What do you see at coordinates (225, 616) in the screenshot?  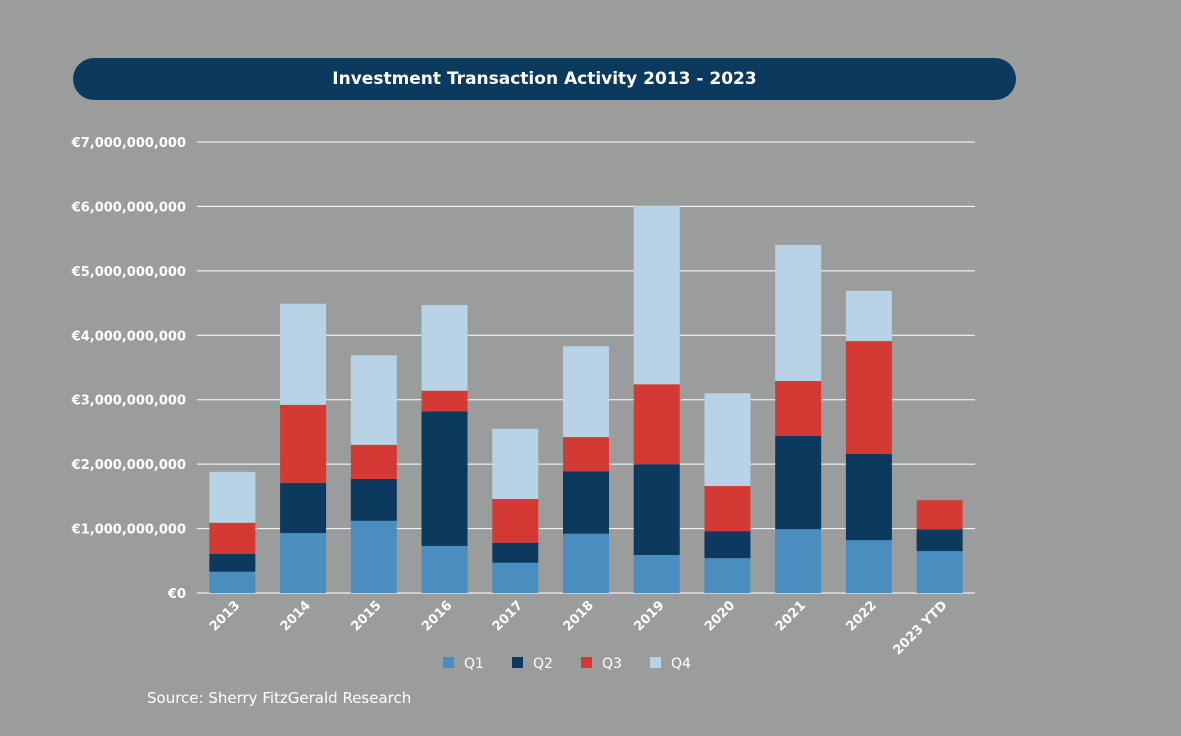 I see `x-tick-label: 2013` at bounding box center [225, 616].